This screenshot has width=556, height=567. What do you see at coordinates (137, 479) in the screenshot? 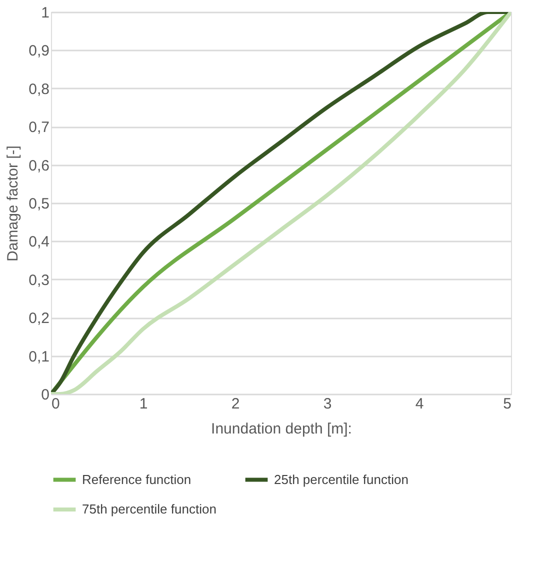
I see `legend-label: Reference function` at bounding box center [137, 479].